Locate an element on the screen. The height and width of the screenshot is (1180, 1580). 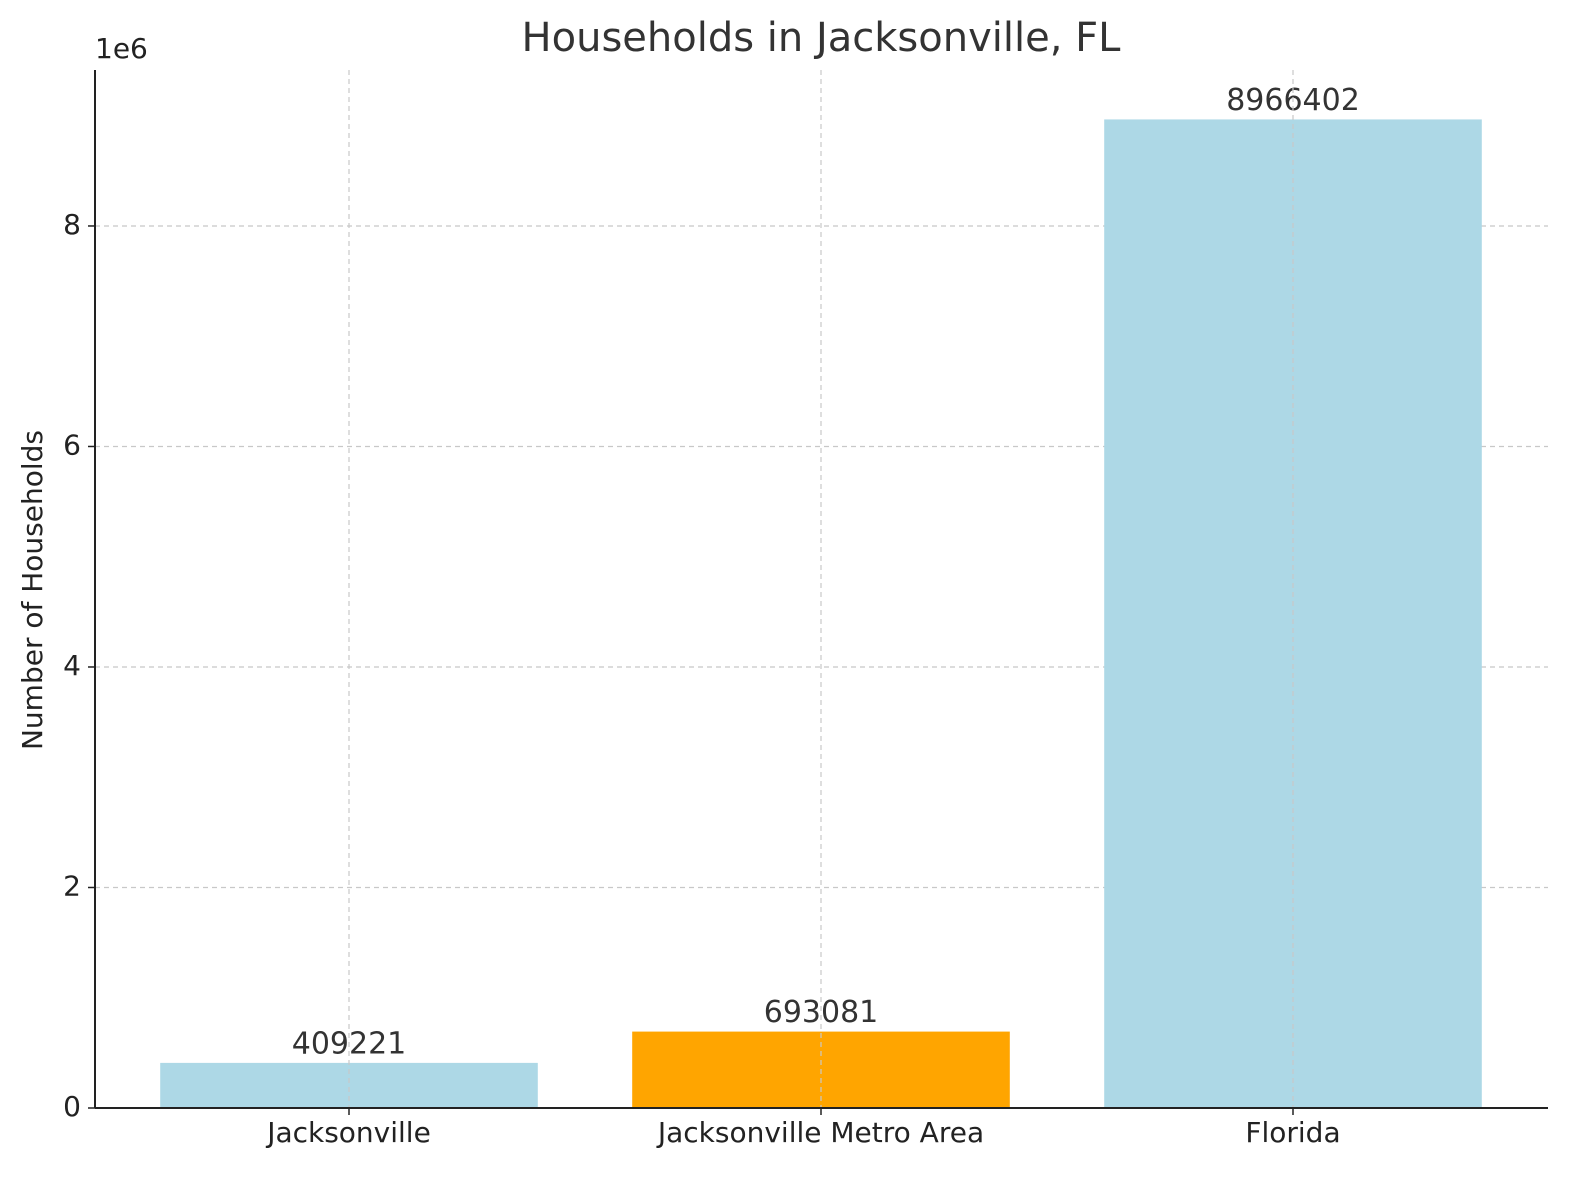
x-tick-label: Jacksonville Metro Area is located at coordinates (820, 1132).